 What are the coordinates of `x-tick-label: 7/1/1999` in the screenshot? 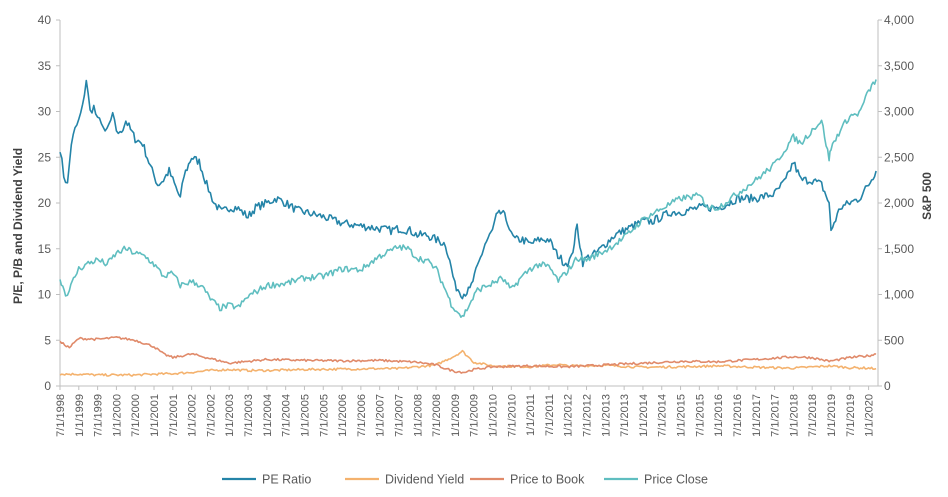 It's located at (99, 415).